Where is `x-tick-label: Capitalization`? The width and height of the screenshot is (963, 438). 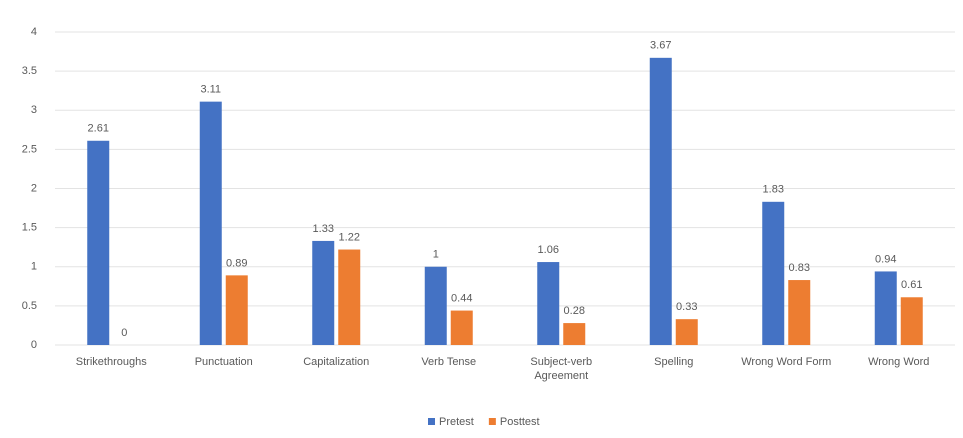 x-tick-label: Capitalization is located at coordinates (336, 362).